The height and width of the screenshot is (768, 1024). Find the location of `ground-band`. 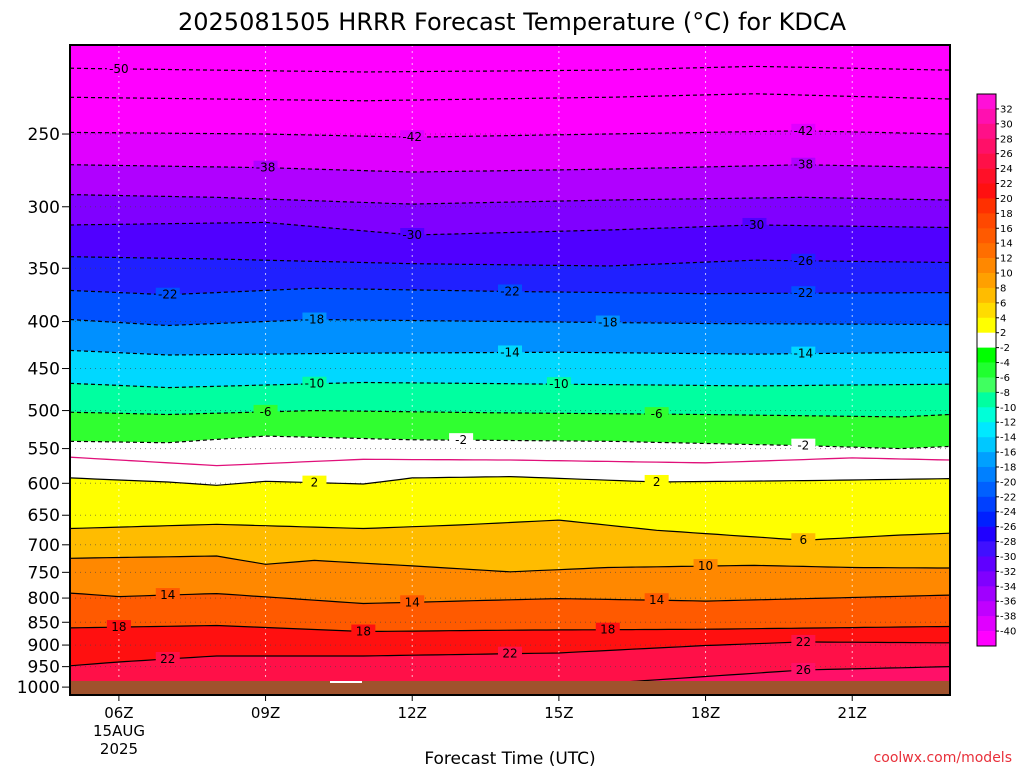

ground-band is located at coordinates (510, 688).